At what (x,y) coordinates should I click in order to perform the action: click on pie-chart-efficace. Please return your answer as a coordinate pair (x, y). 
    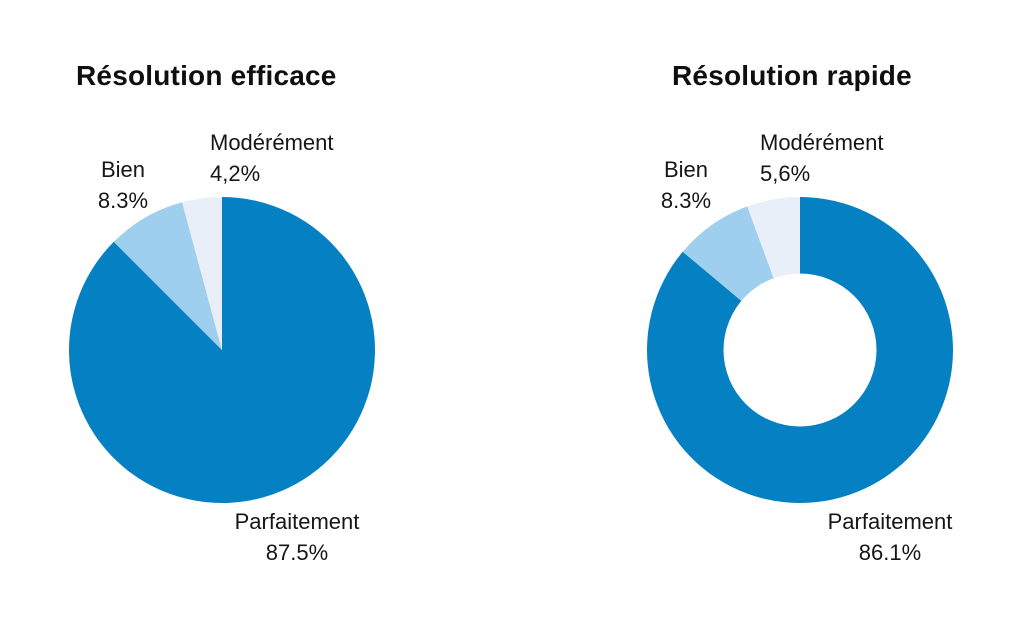
    Looking at the image, I should click on (222, 350).